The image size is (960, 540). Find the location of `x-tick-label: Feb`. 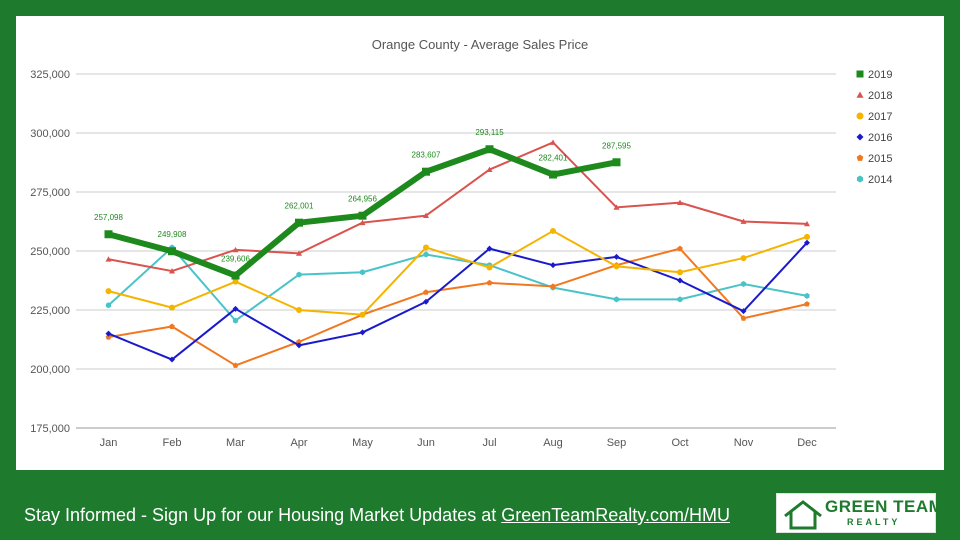

x-tick-label: Feb is located at coordinates (172, 443).